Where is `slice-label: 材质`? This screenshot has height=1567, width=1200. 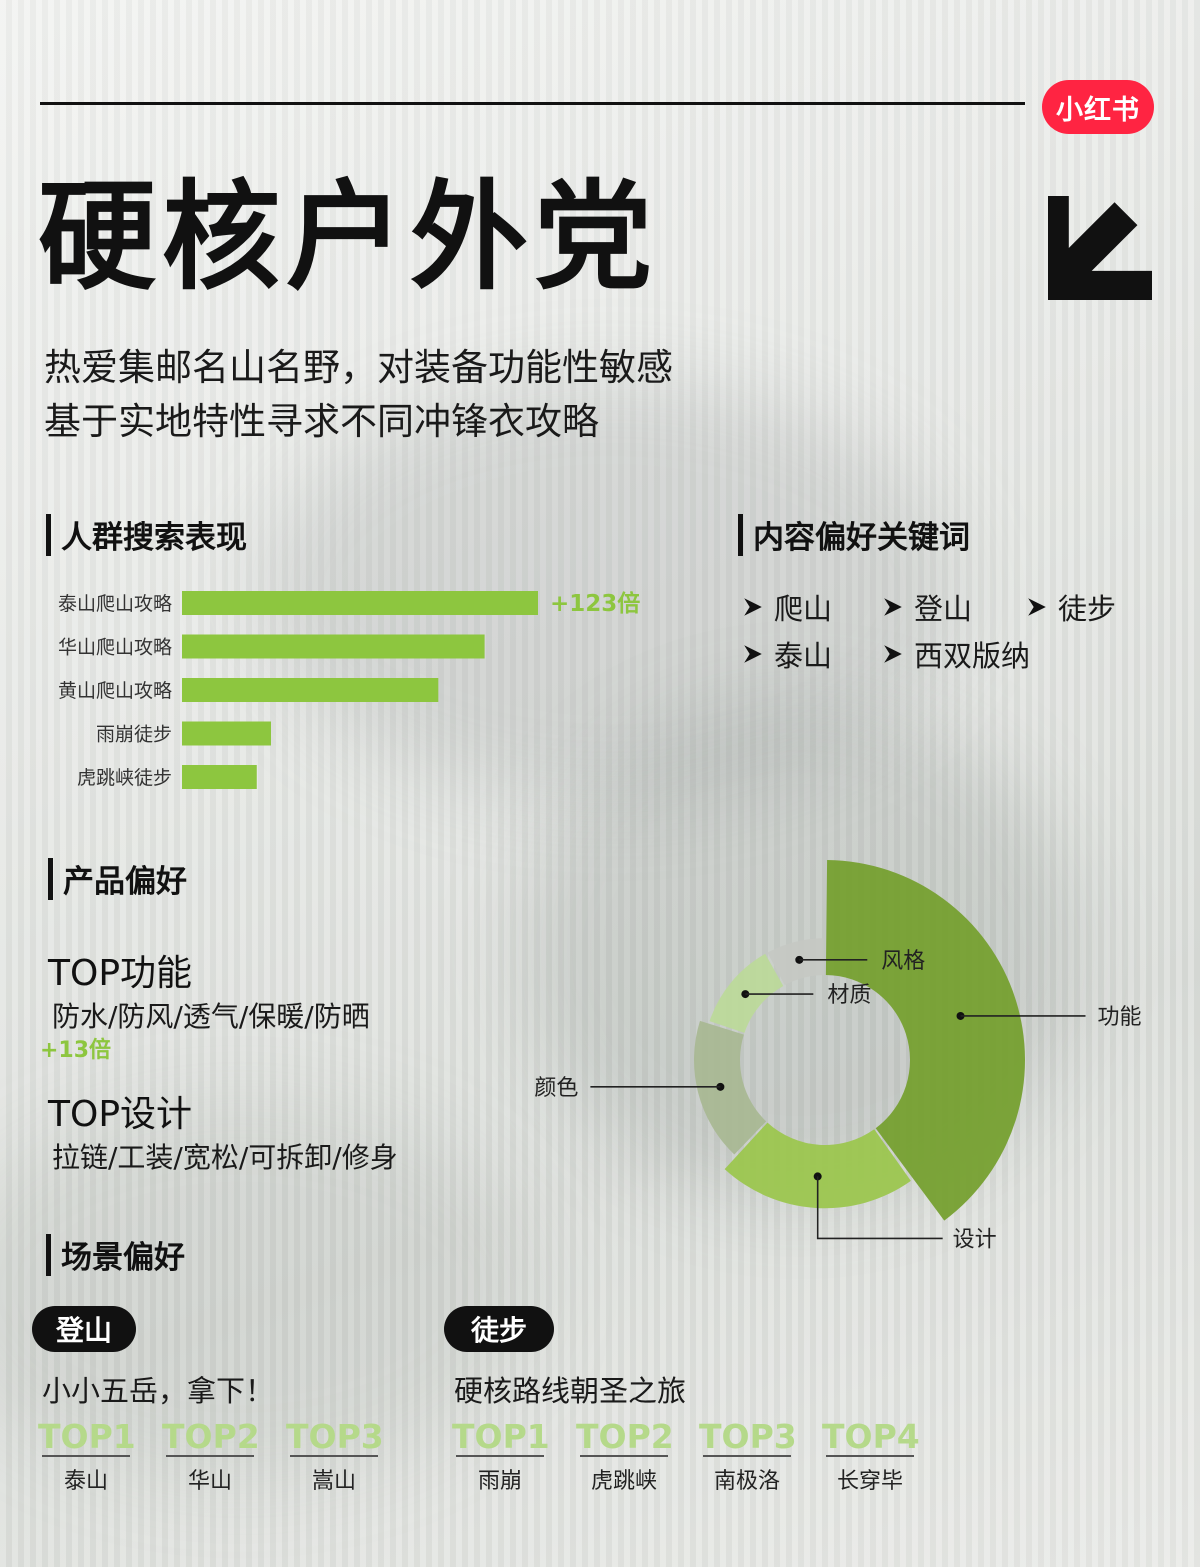 slice-label: 材质 is located at coordinates (849, 995).